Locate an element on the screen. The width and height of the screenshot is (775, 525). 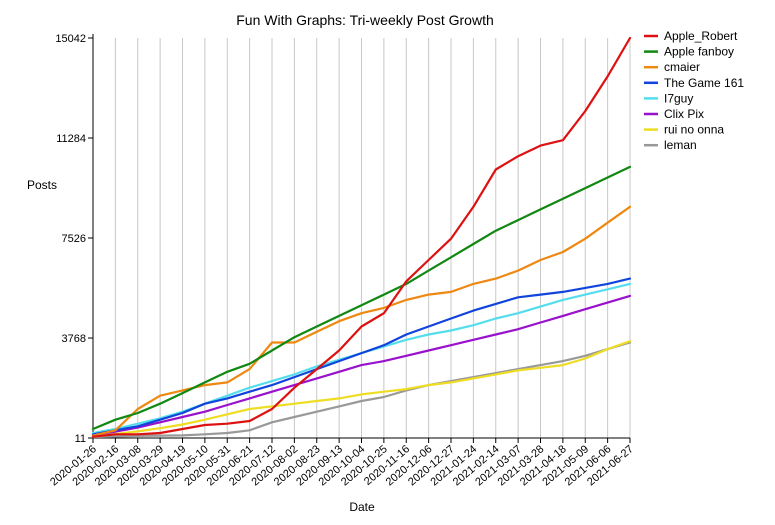
y-tick-label: 11284 is located at coordinates (71, 139).